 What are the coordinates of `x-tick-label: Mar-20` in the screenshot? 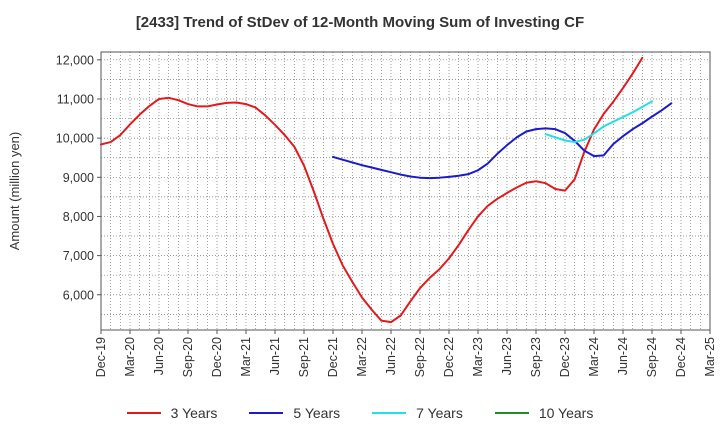 It's located at (130, 357).